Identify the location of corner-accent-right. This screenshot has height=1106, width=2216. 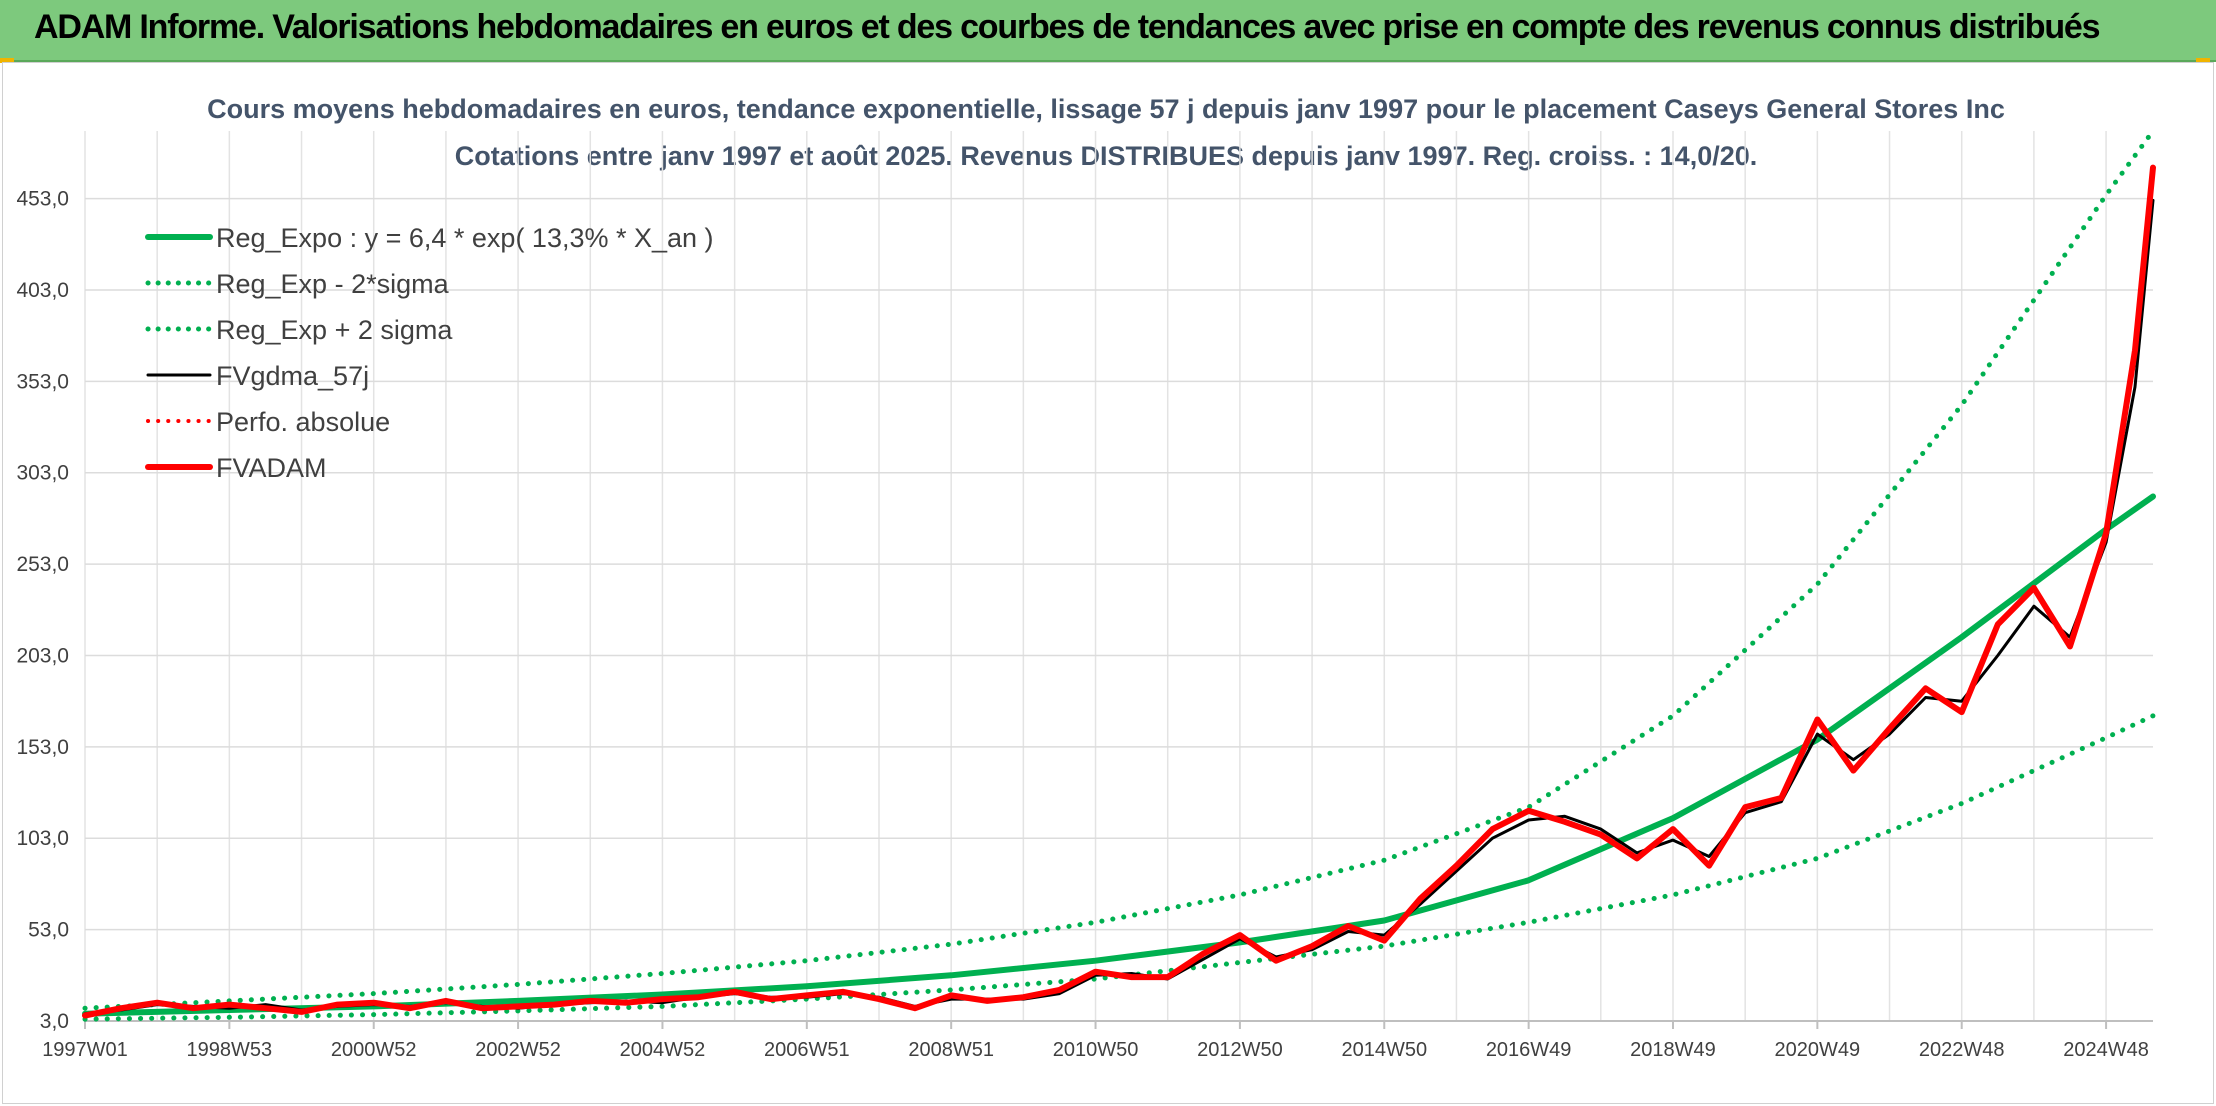
(2203, 60).